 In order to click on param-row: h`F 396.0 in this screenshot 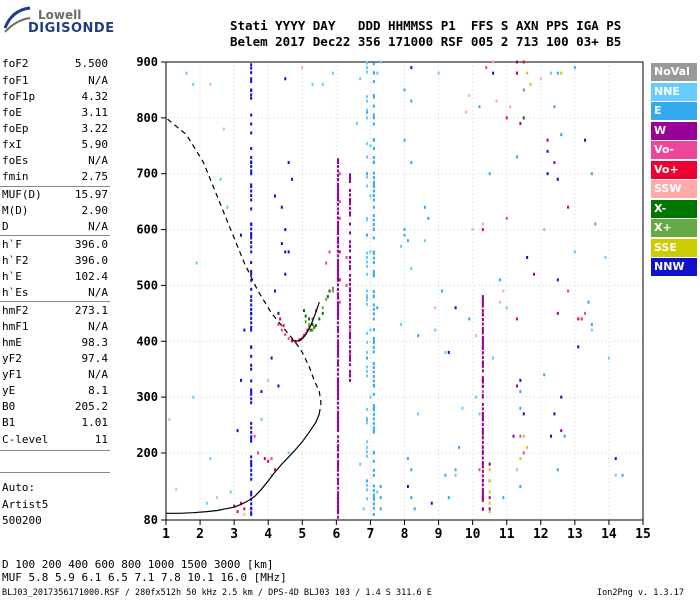, I will do `click(55, 245)`.